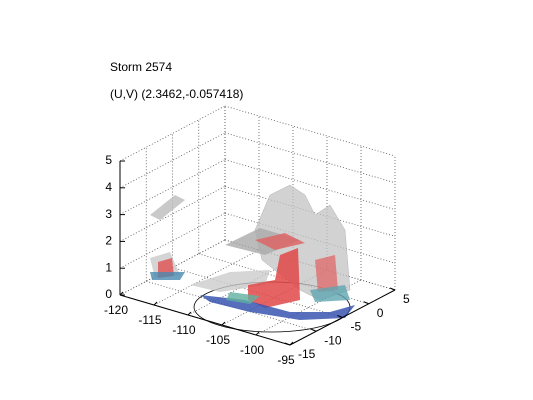  What do you see at coordinates (167, 207) in the screenshot?
I see `gray-surface` at bounding box center [167, 207].